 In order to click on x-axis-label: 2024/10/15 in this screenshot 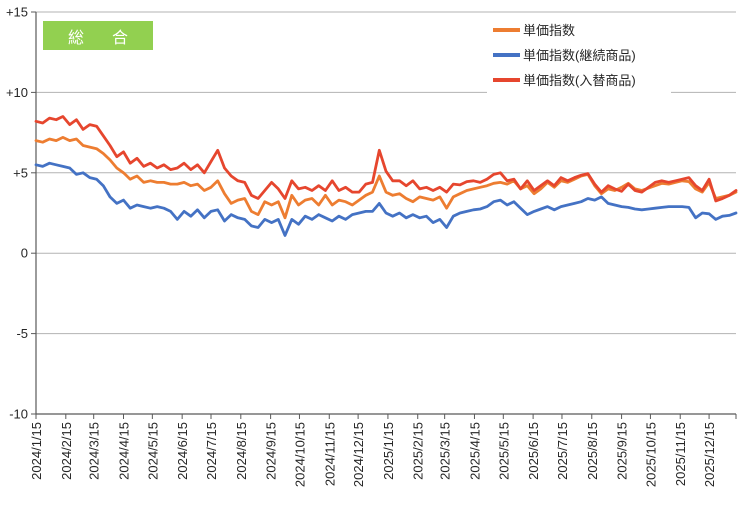, I will do `click(299, 454)`.